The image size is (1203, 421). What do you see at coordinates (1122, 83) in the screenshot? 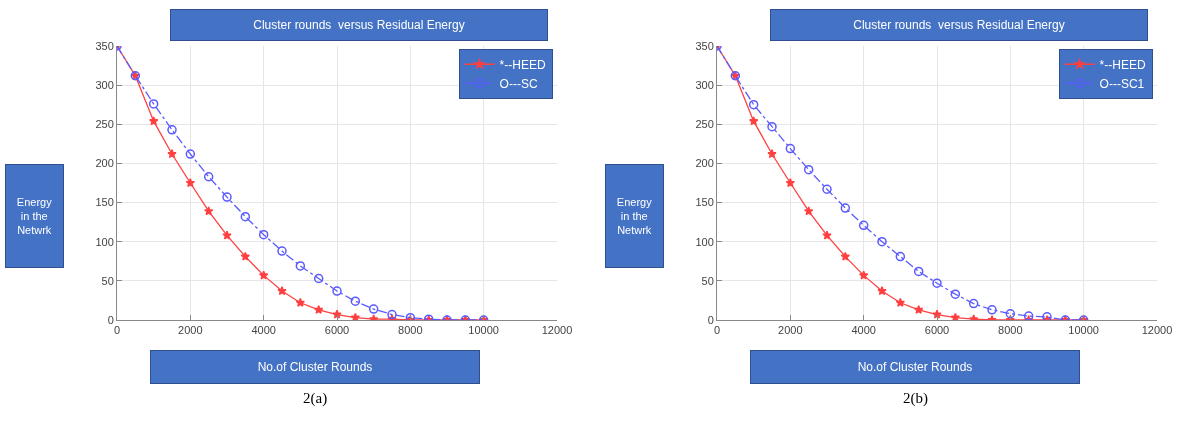
I see `legend-label: O---SC1` at bounding box center [1122, 83].